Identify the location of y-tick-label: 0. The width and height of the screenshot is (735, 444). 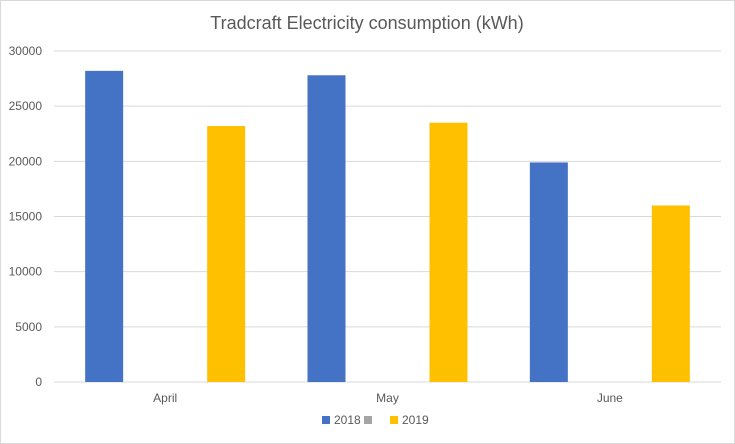
(38, 382).